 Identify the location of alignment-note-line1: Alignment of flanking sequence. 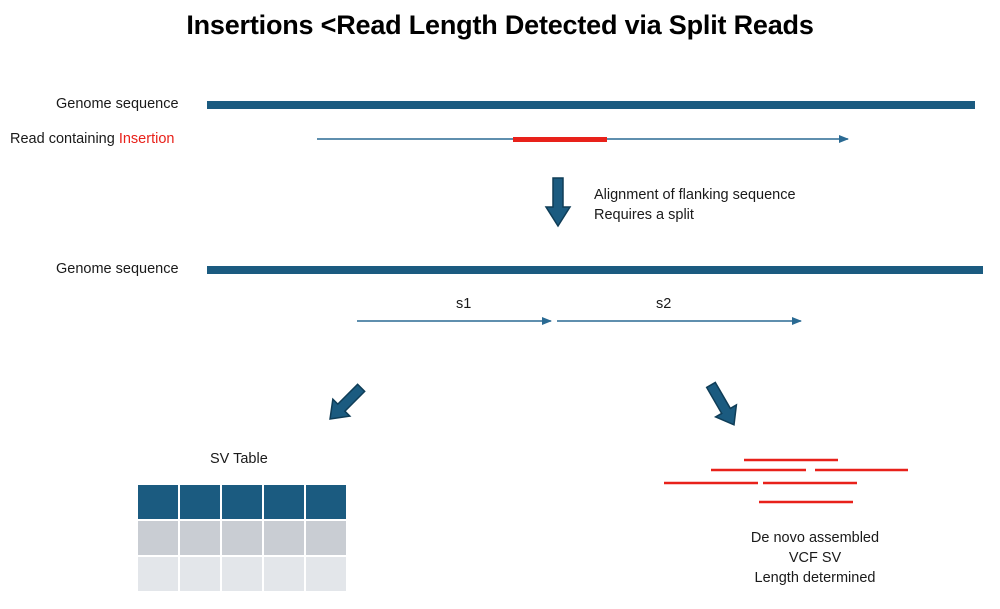
(695, 195).